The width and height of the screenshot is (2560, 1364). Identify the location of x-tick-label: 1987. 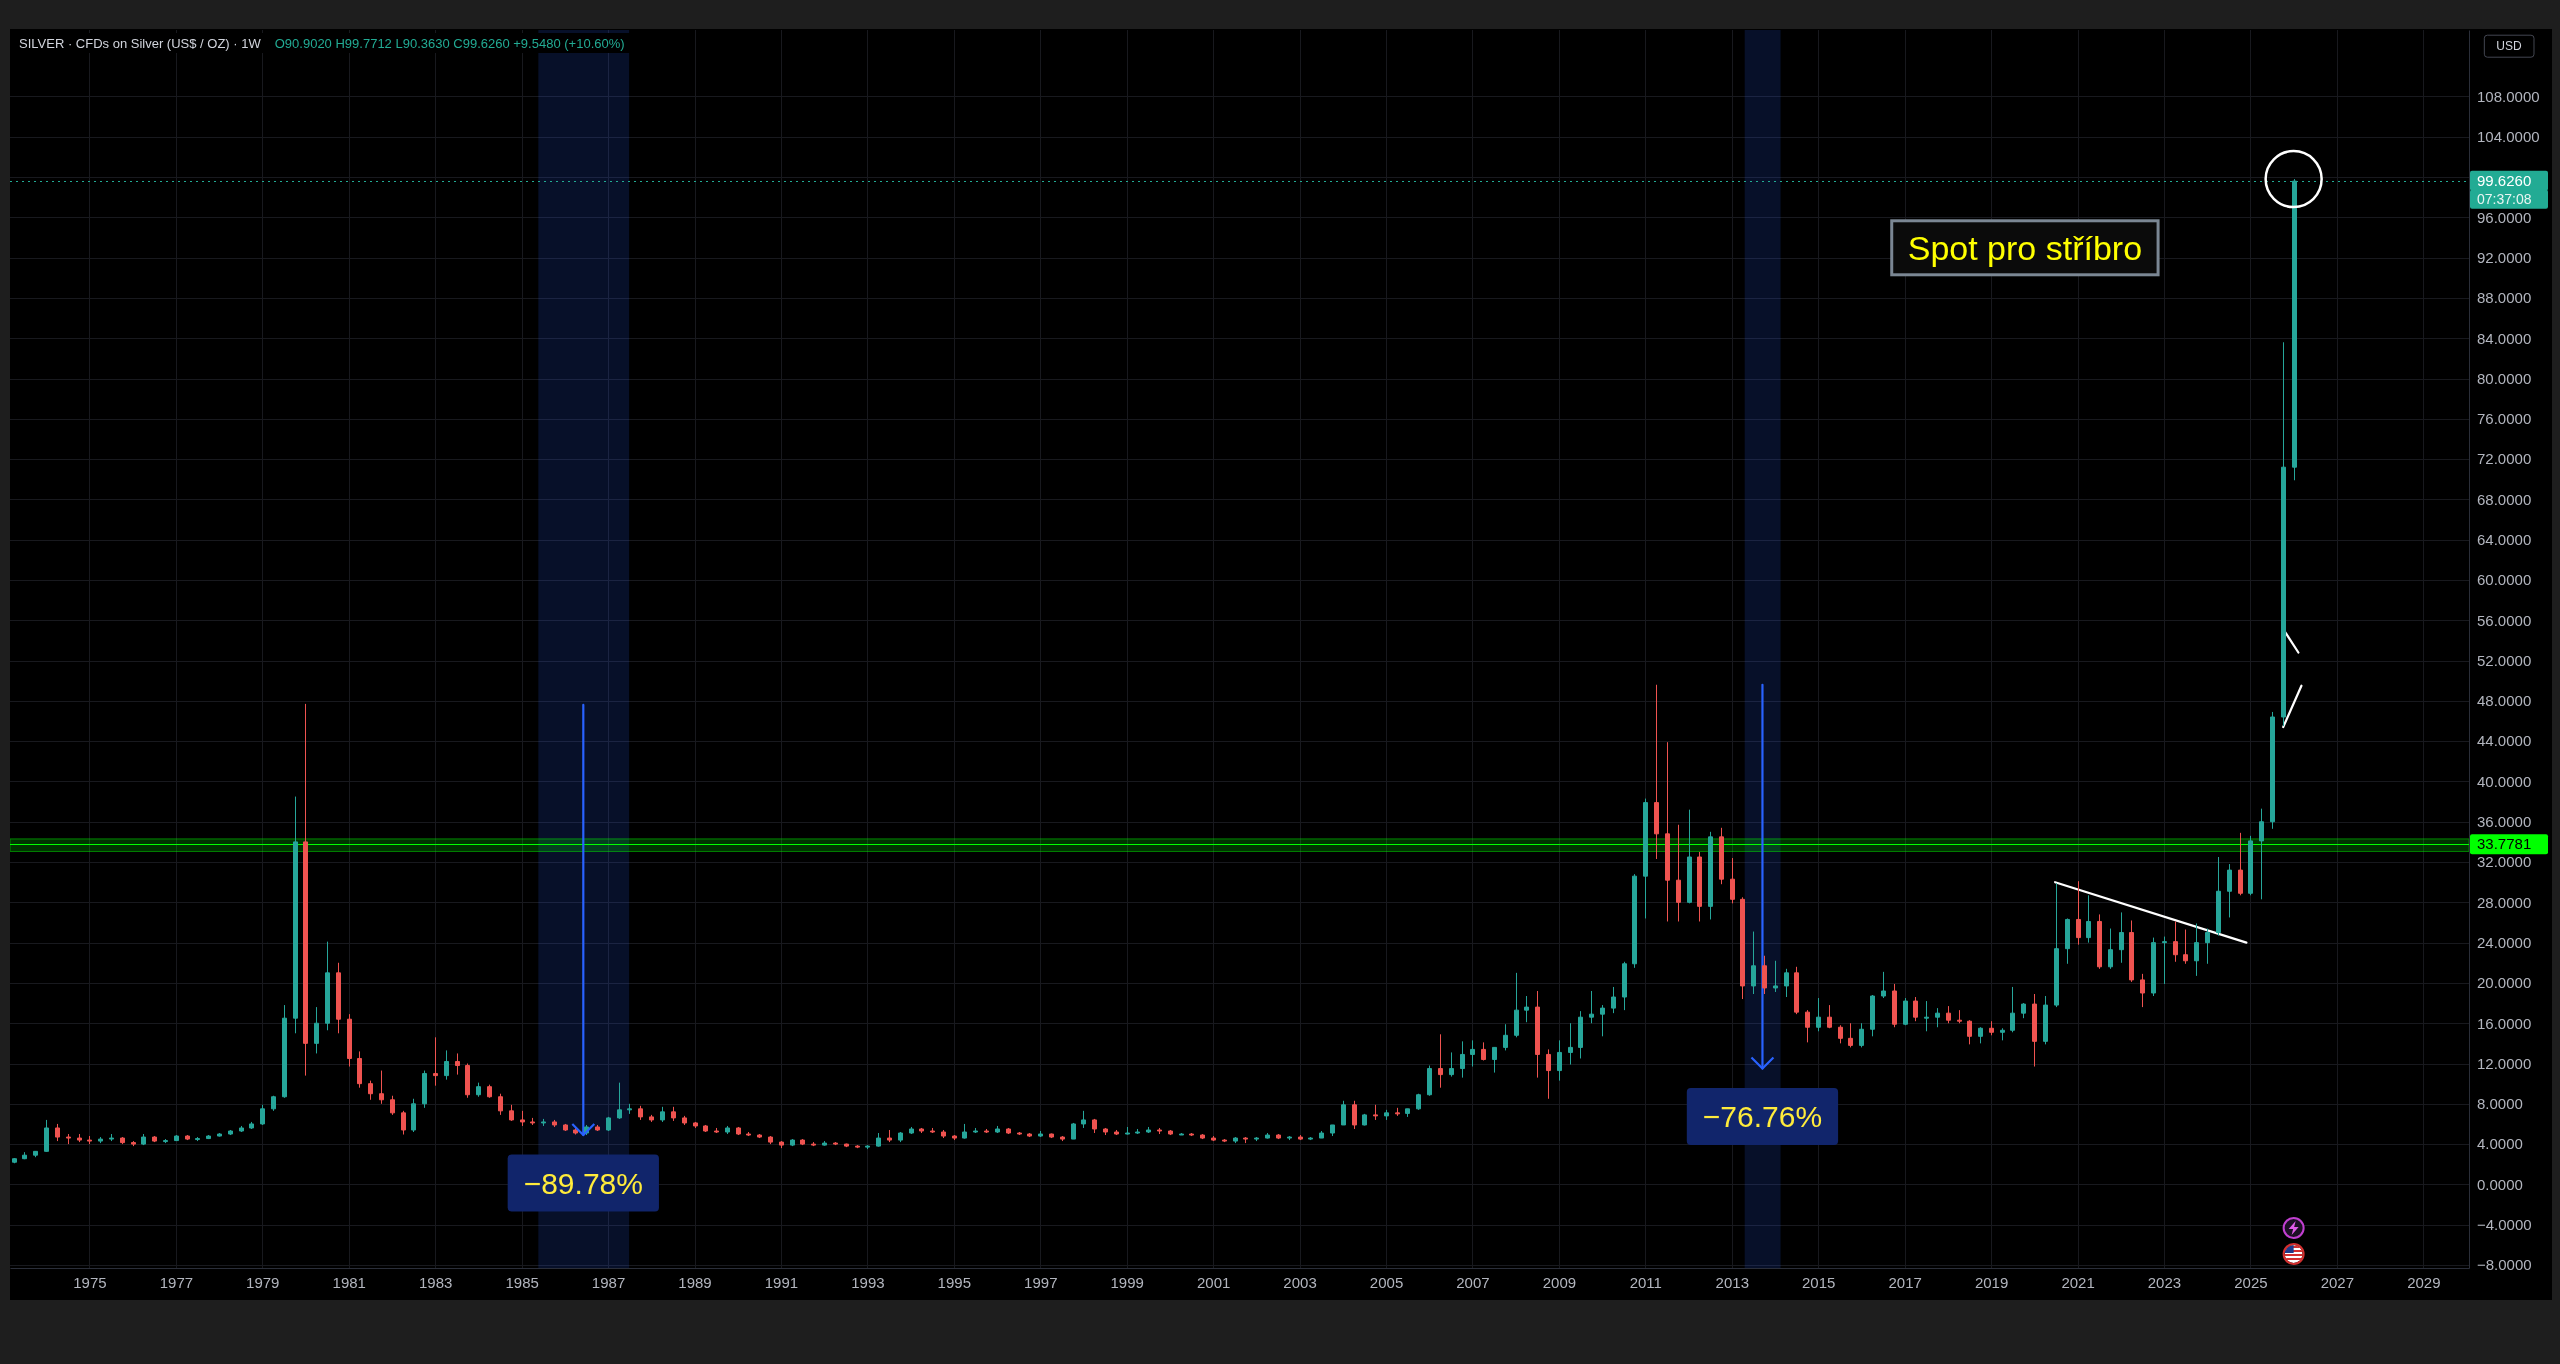
(608, 1282).